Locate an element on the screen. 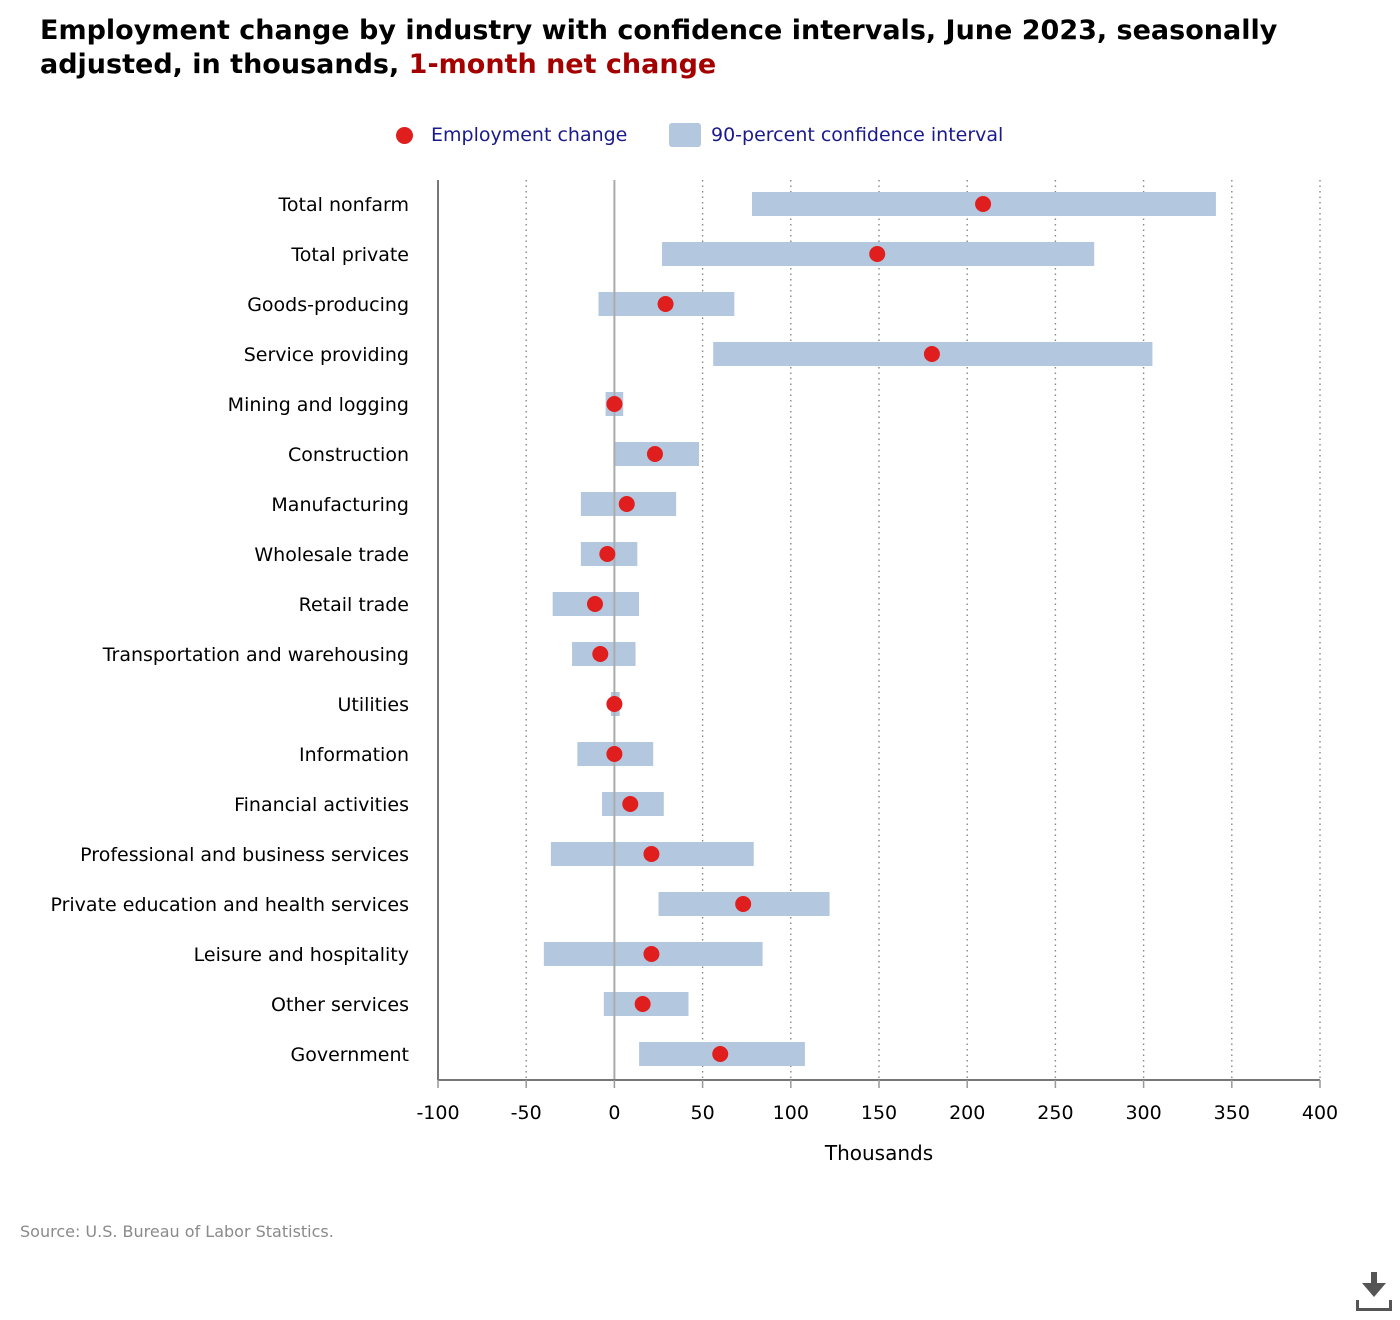 This screenshot has width=1400, height=1320. x-tick-label: 400 is located at coordinates (1320, 1113).